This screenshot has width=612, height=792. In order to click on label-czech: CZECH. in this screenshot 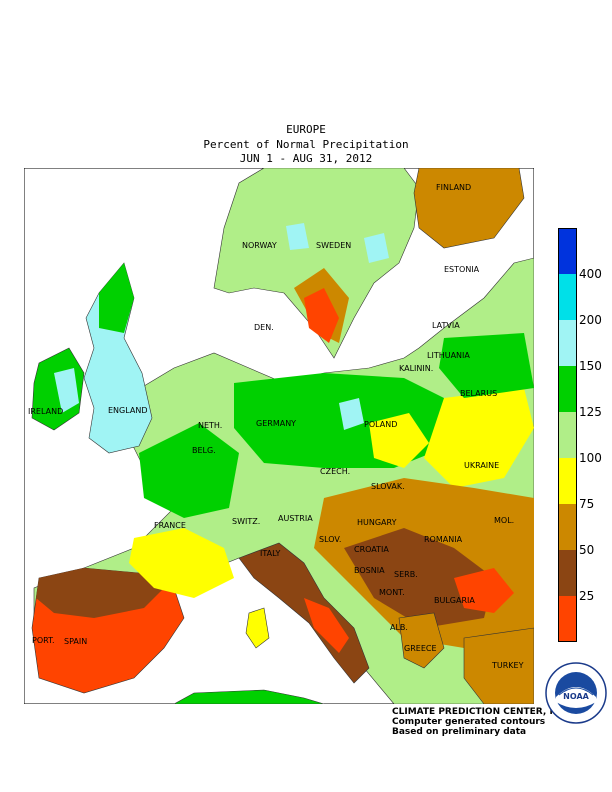, I will do `click(335, 471)`.